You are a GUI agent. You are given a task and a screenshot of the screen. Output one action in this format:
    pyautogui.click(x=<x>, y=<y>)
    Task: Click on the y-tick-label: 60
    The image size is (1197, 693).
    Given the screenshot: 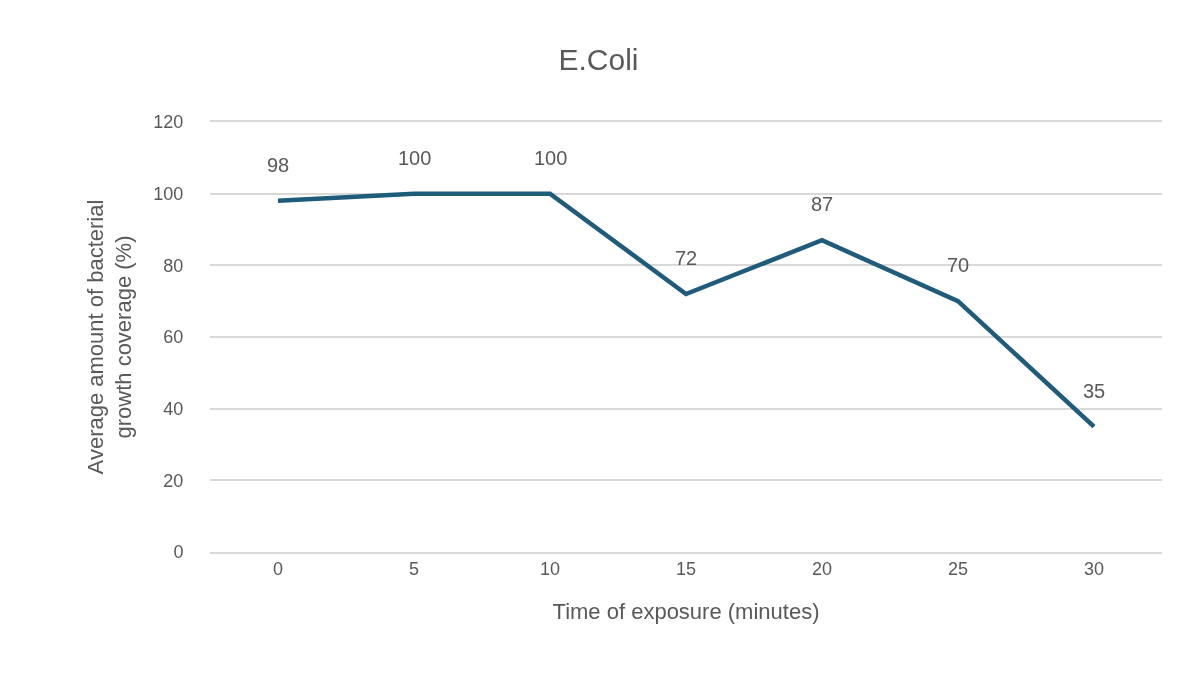 What is the action you would take?
    pyautogui.click(x=173, y=337)
    